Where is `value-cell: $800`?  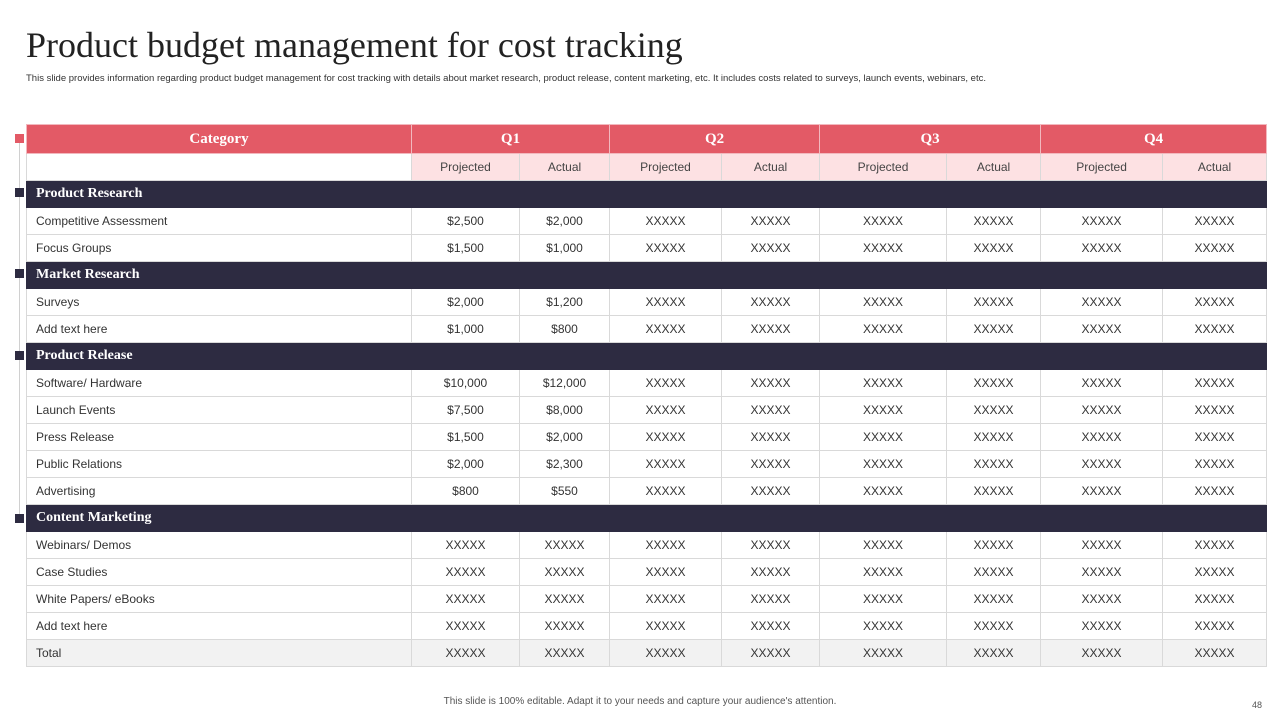 value-cell: $800 is located at coordinates (465, 491).